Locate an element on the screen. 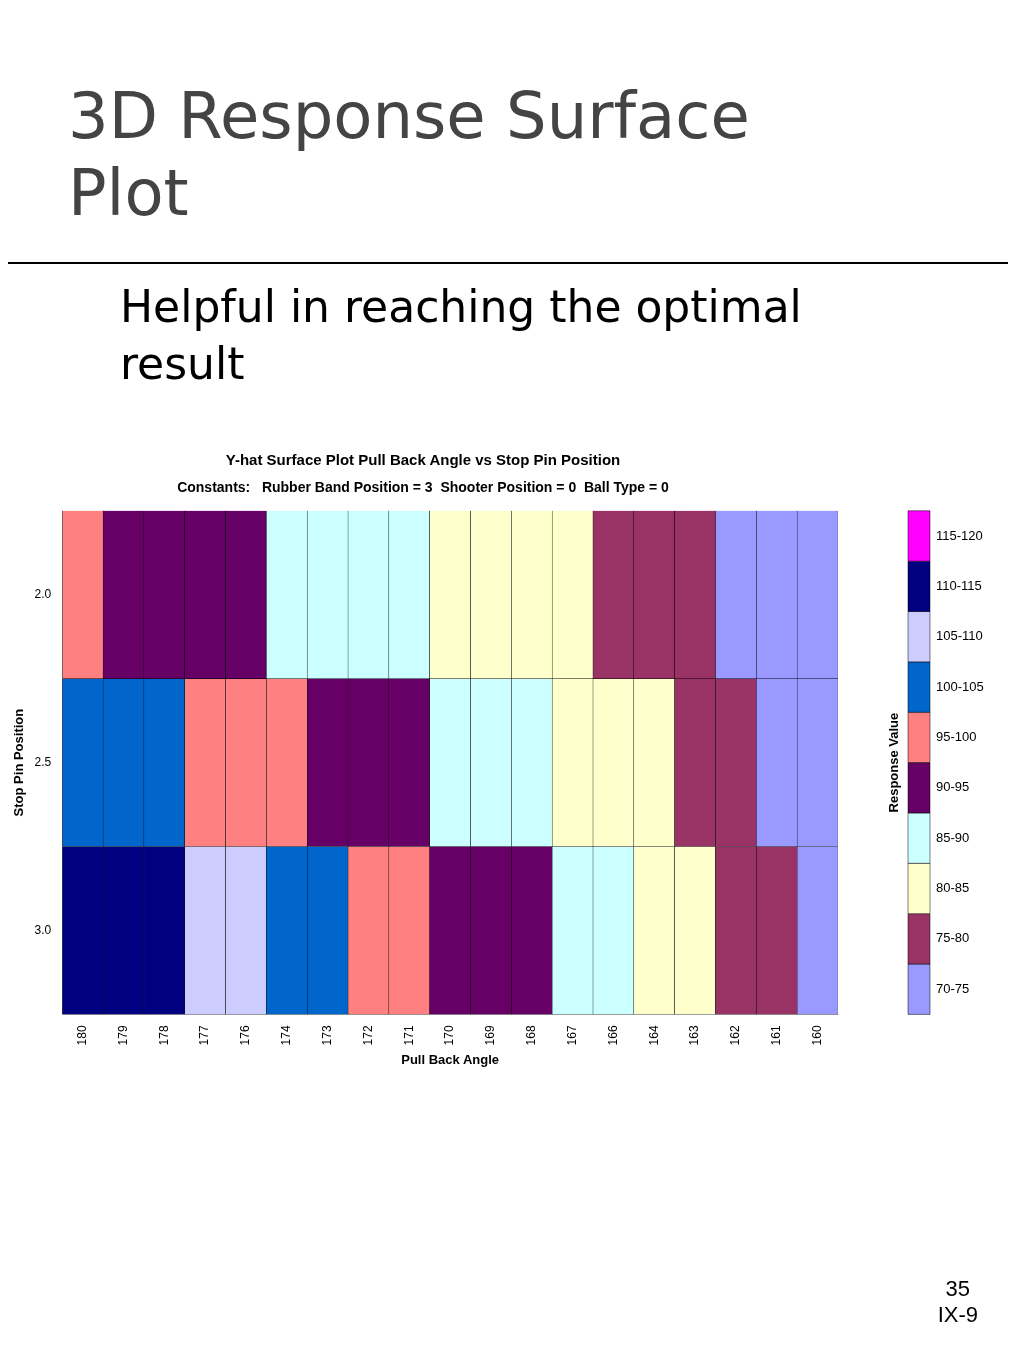  color-bar-label: 75-80 is located at coordinates (953, 938).